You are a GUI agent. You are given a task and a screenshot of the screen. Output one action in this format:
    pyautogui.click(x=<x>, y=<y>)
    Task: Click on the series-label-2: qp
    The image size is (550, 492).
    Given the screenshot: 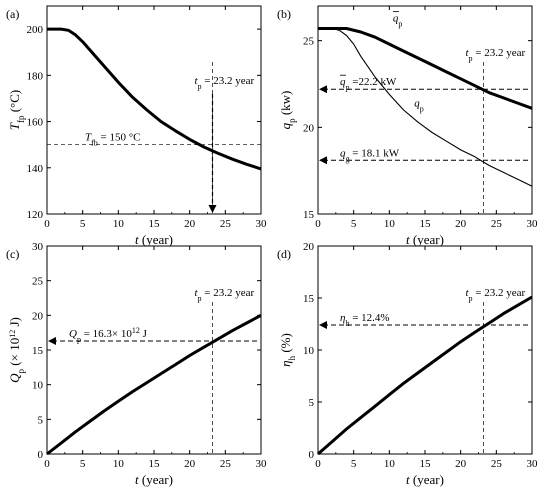 What is the action you would take?
    pyautogui.click(x=419, y=106)
    